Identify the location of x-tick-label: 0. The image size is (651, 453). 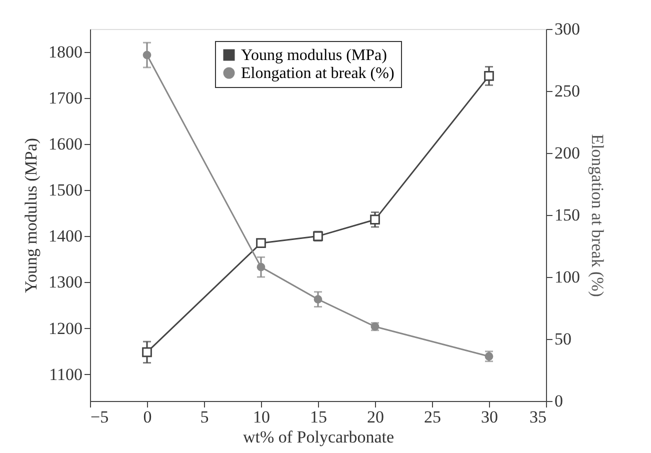
(147, 417).